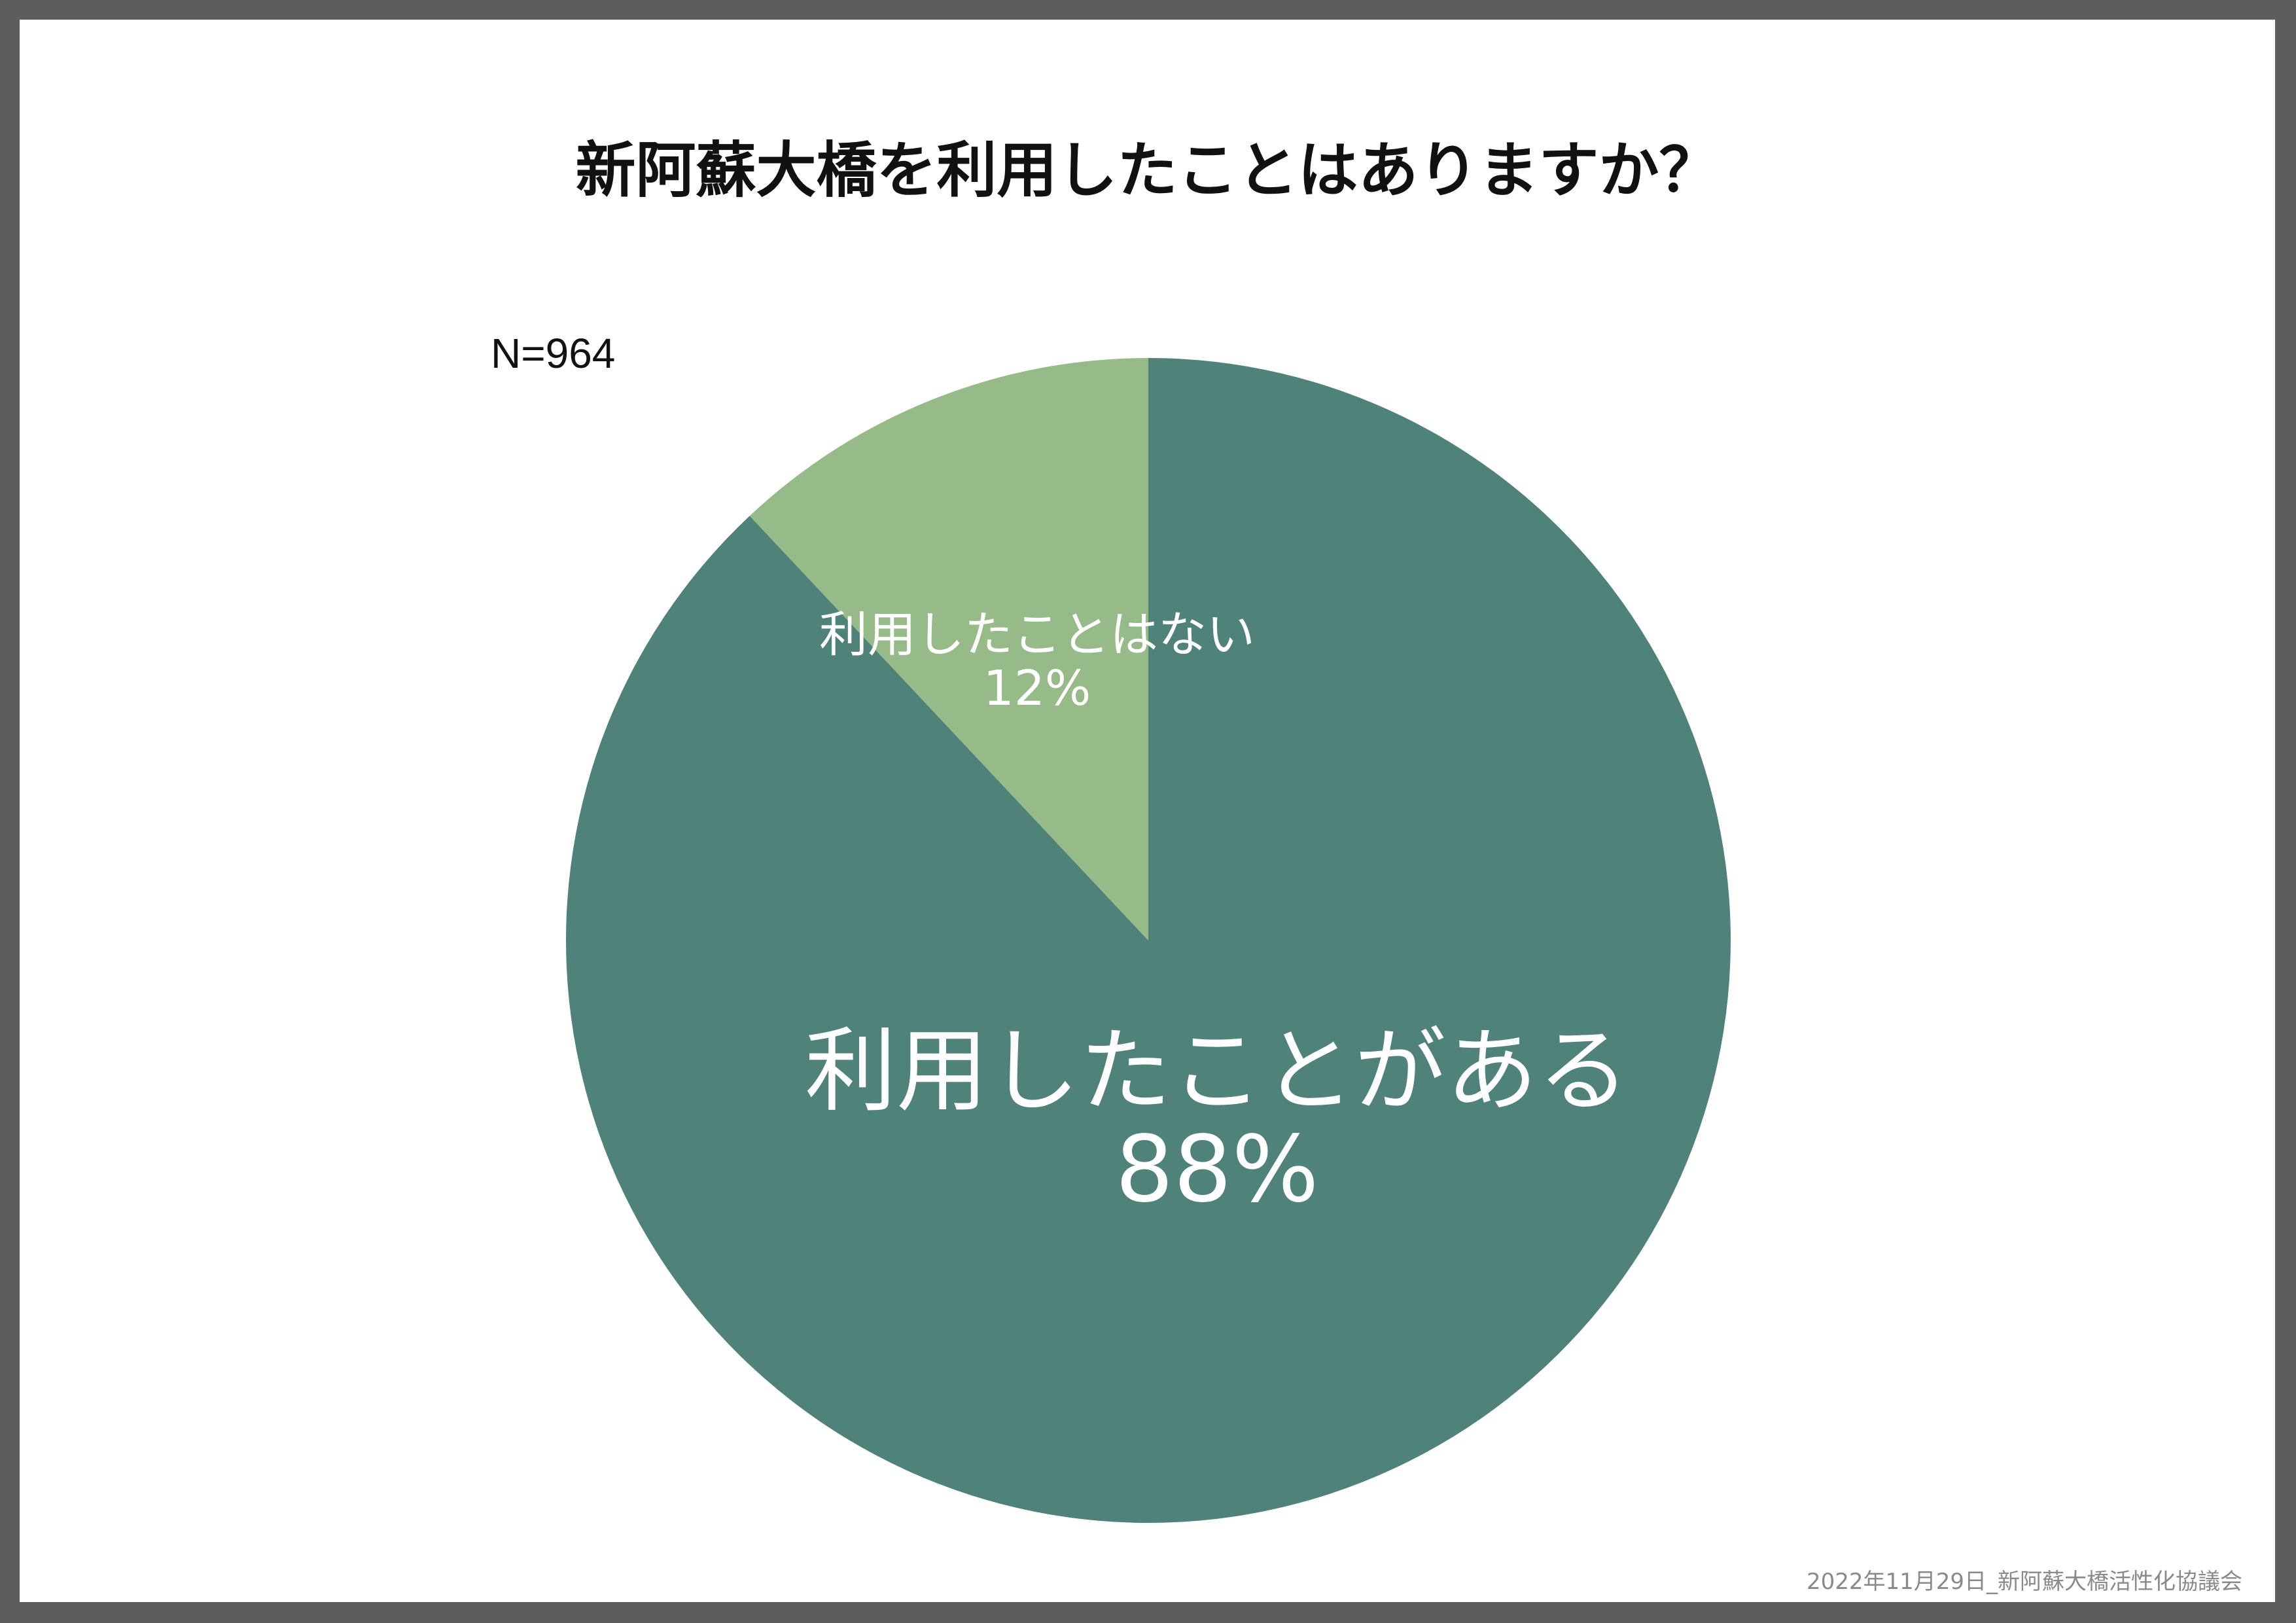 The width and height of the screenshot is (2296, 1623). Describe the element at coordinates (1037, 635) in the screenshot. I see `slice-label-2: 利用したことはない` at that location.